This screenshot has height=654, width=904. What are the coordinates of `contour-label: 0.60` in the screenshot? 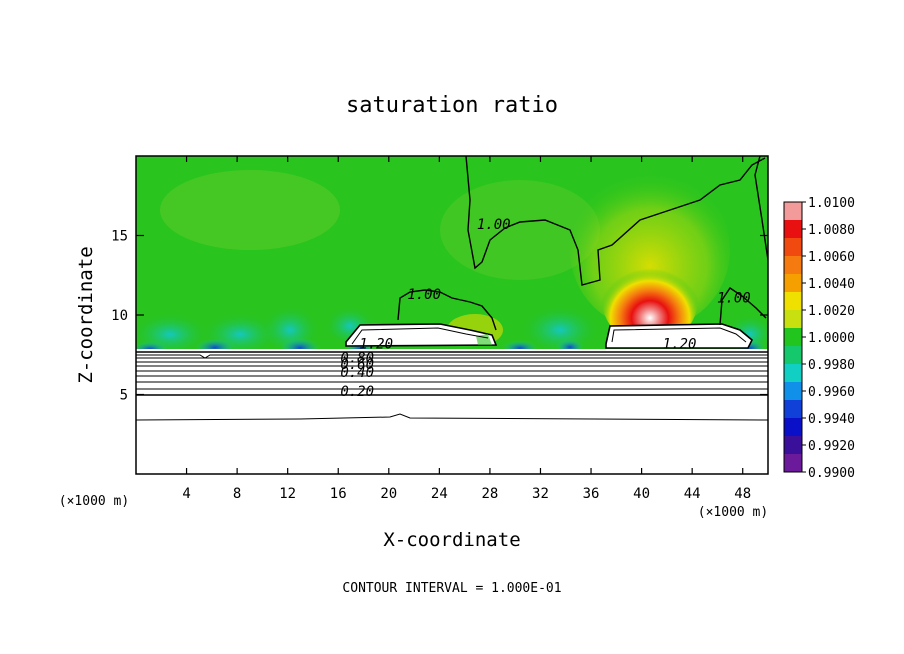 It's located at (357, 365).